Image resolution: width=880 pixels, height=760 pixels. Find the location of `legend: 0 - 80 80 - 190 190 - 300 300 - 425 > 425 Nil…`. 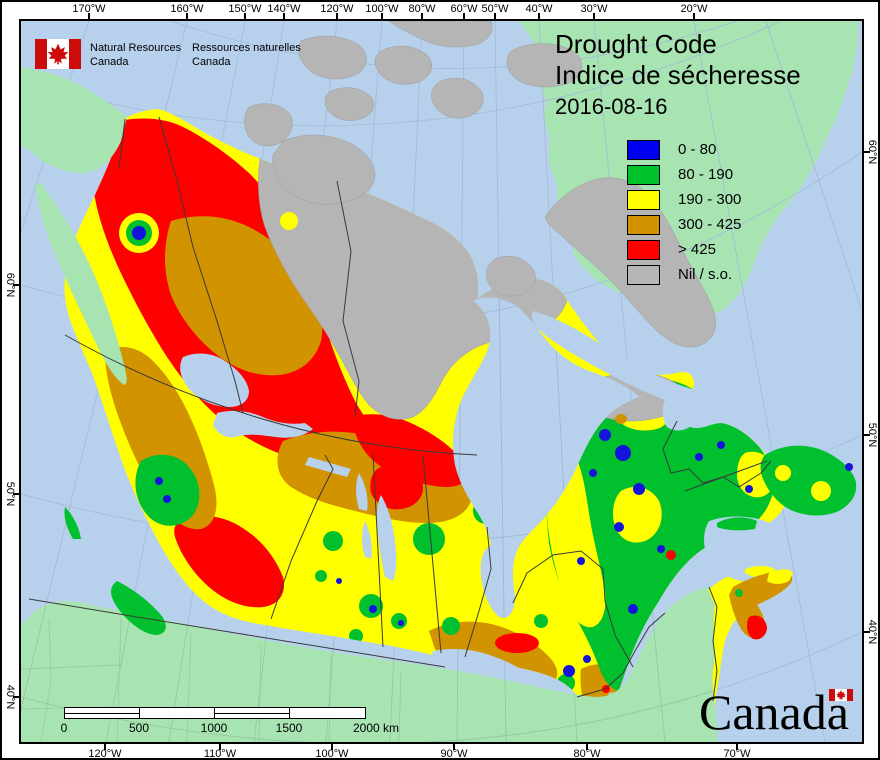

legend: 0 - 80 80 - 190 190 - 300 300 - 425 > 425 Nil… is located at coordinates (684, 212).